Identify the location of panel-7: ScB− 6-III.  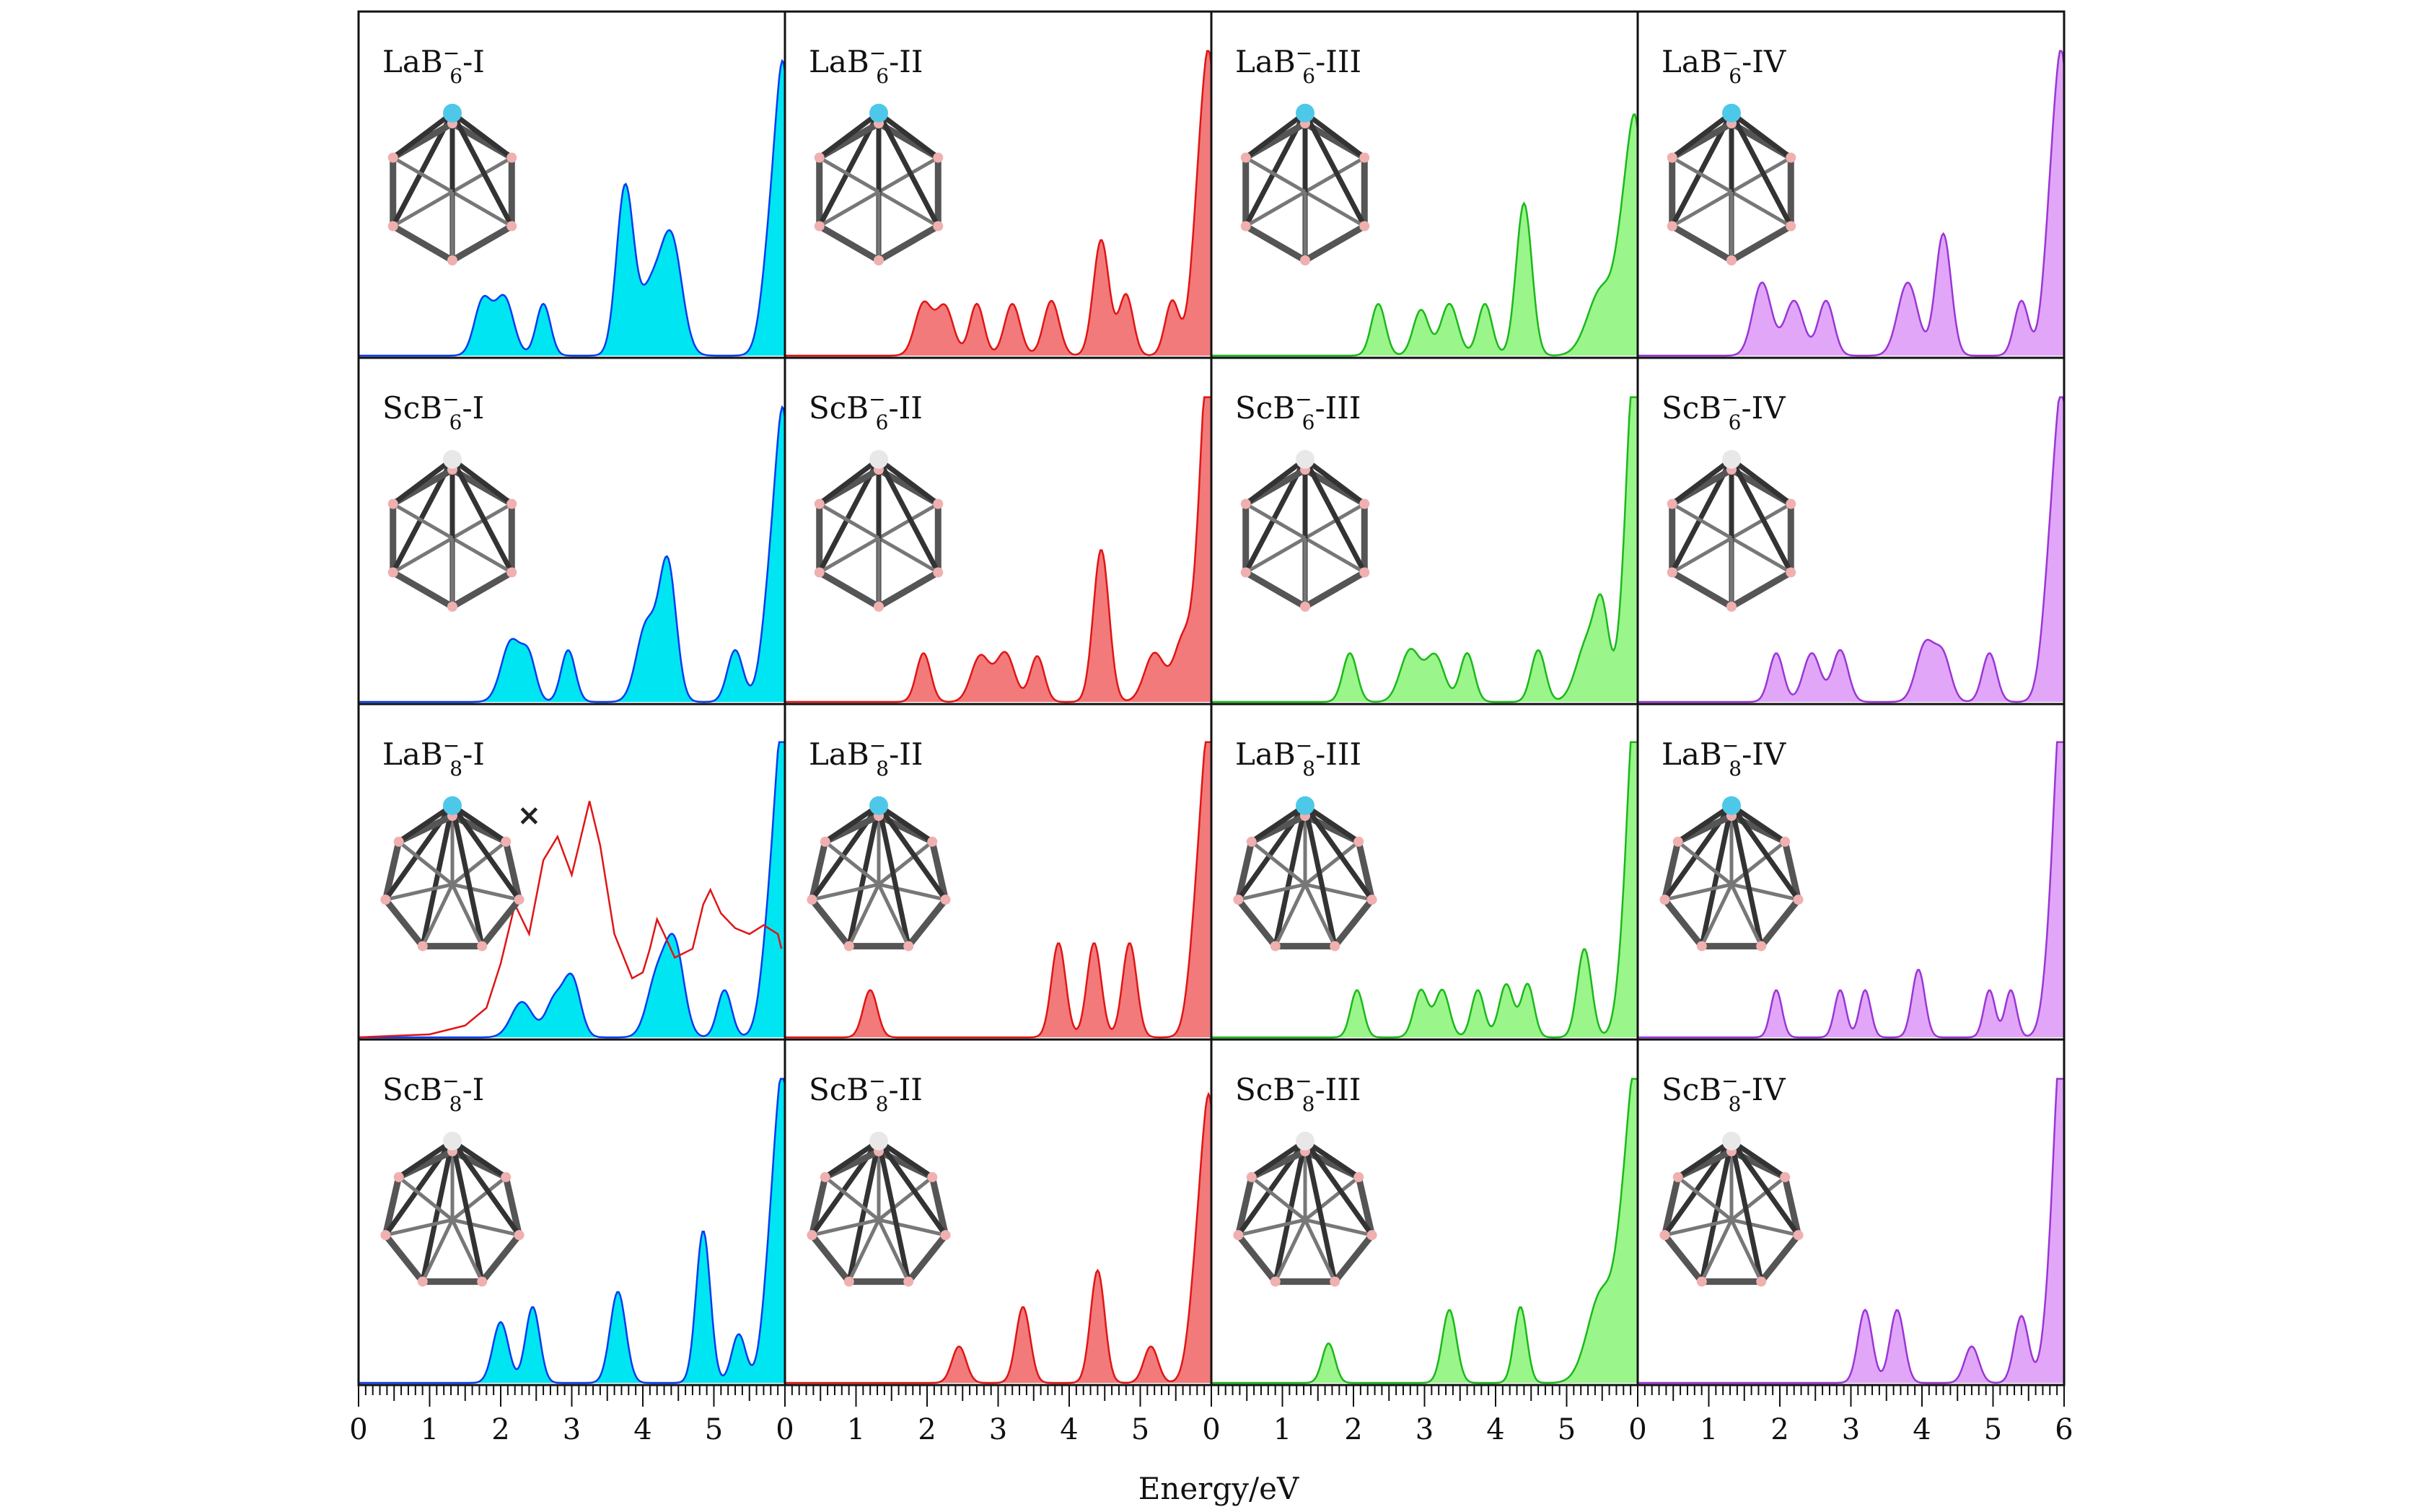
(1424, 531).